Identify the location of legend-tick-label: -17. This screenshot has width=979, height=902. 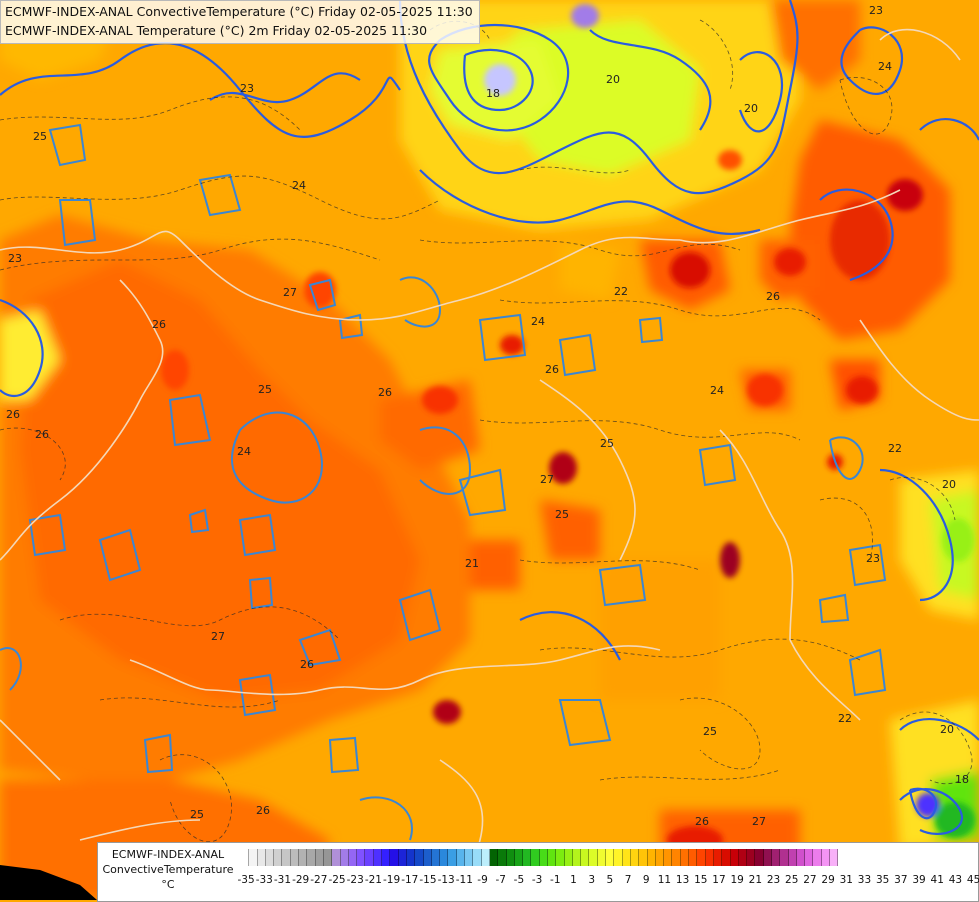
(410, 880).